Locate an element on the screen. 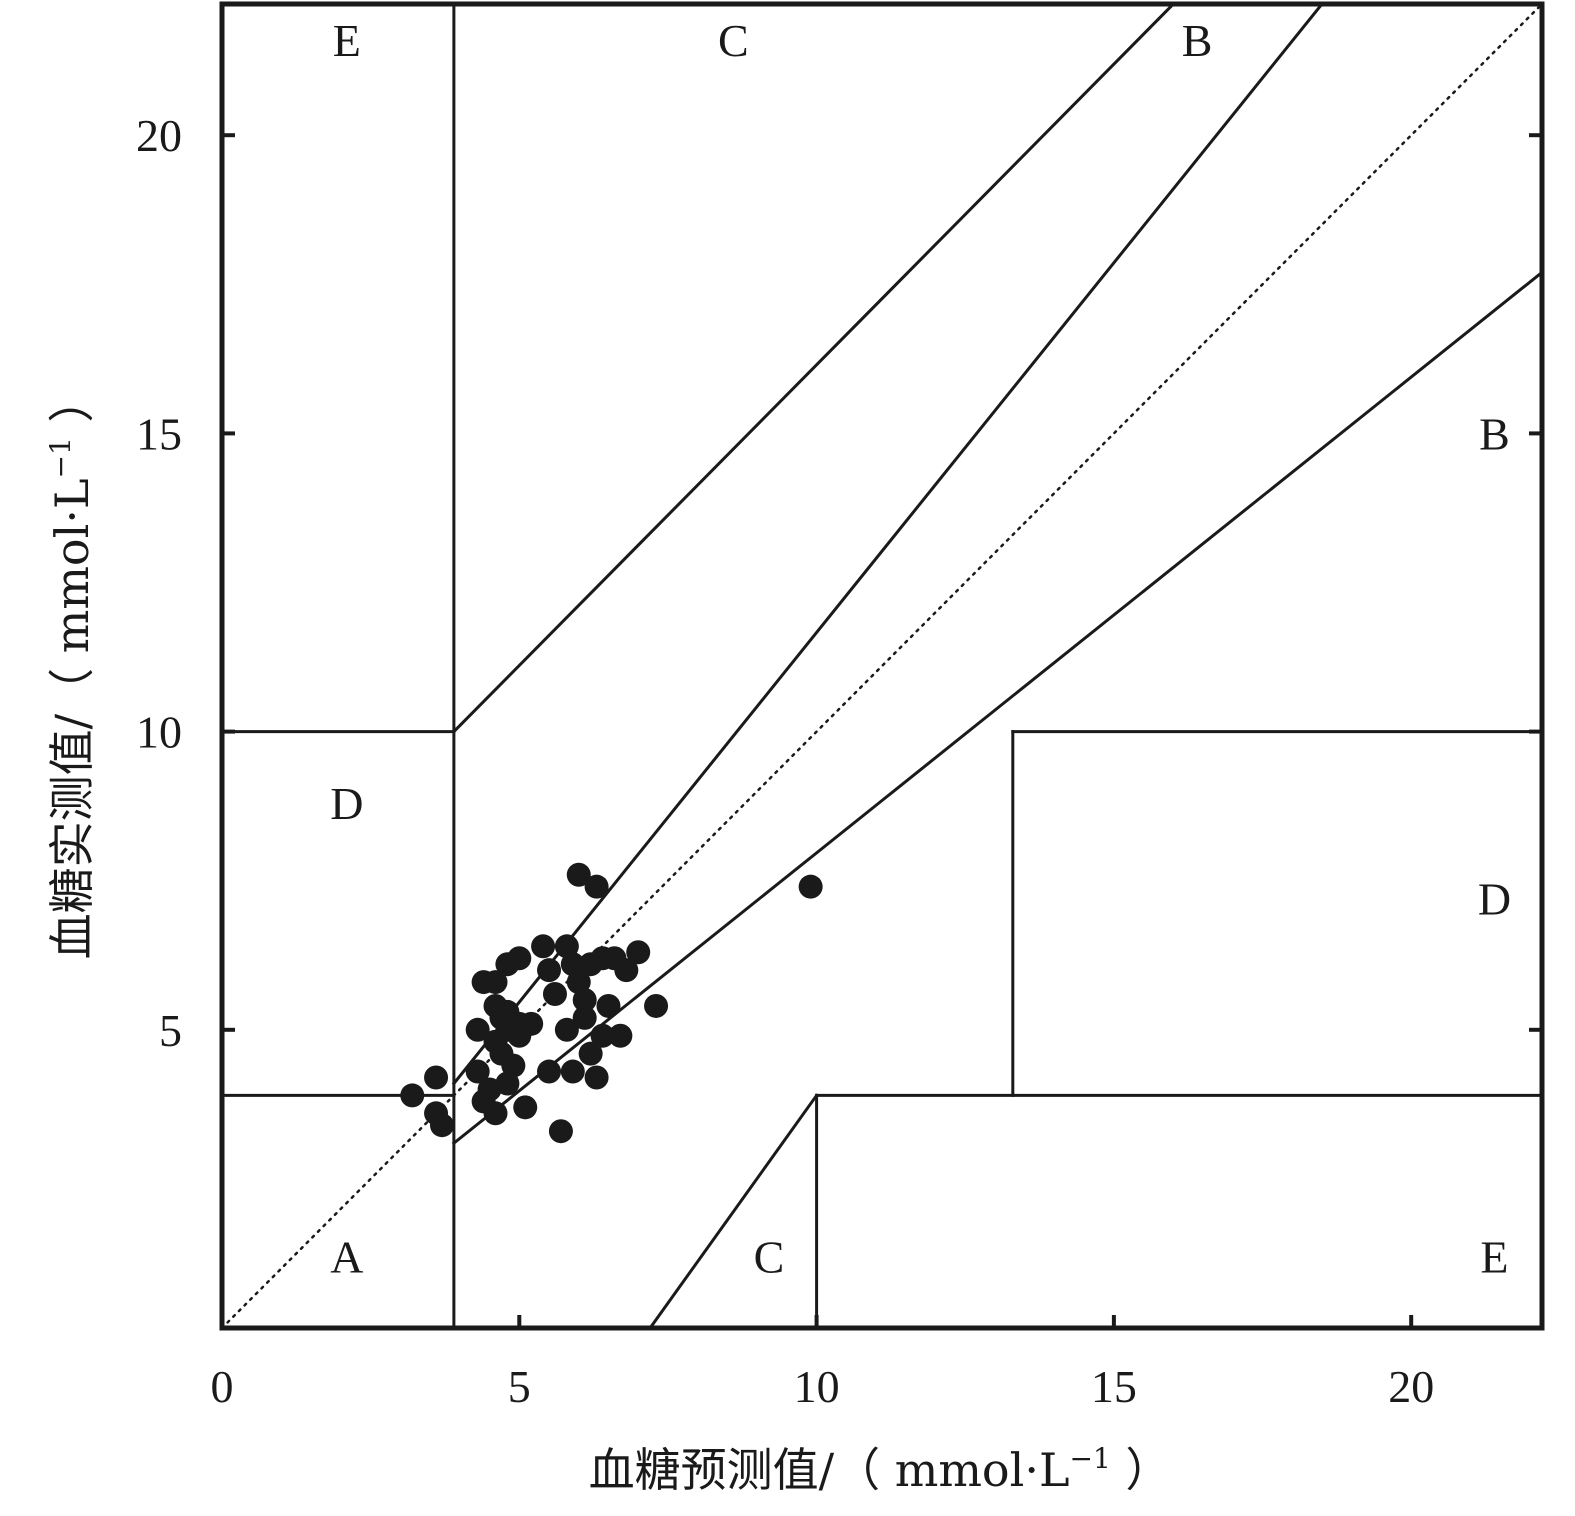 This screenshot has width=1575, height=1516. y-tick-label: 5 is located at coordinates (170, 1030).